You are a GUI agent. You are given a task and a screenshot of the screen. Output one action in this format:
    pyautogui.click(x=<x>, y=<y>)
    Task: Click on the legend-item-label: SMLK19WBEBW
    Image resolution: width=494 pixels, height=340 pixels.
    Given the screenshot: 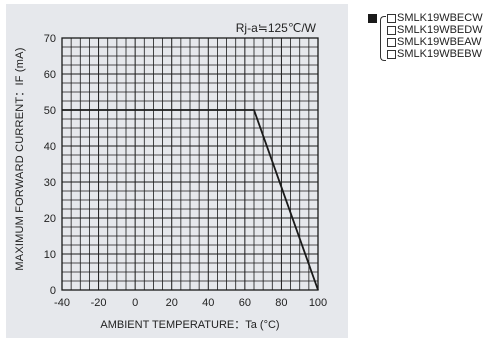 What is the action you would take?
    pyautogui.click(x=439, y=54)
    